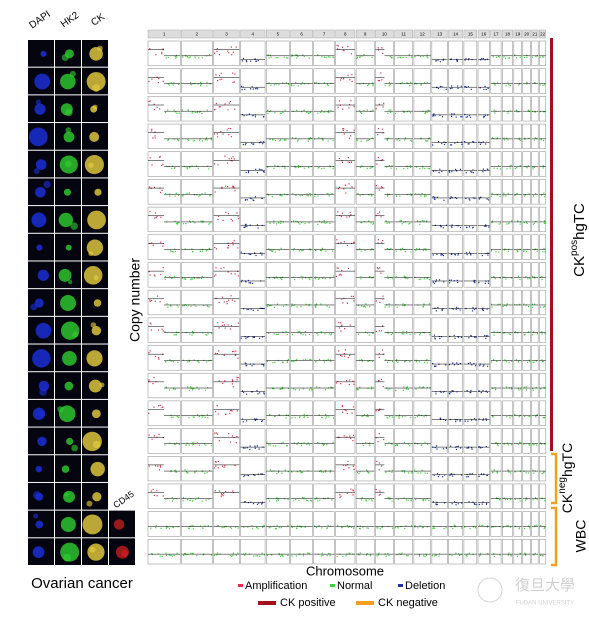 Image resolution: width=589 pixels, height=617 pixels. I want to click on chromosome-label: 17, so click(496, 34).